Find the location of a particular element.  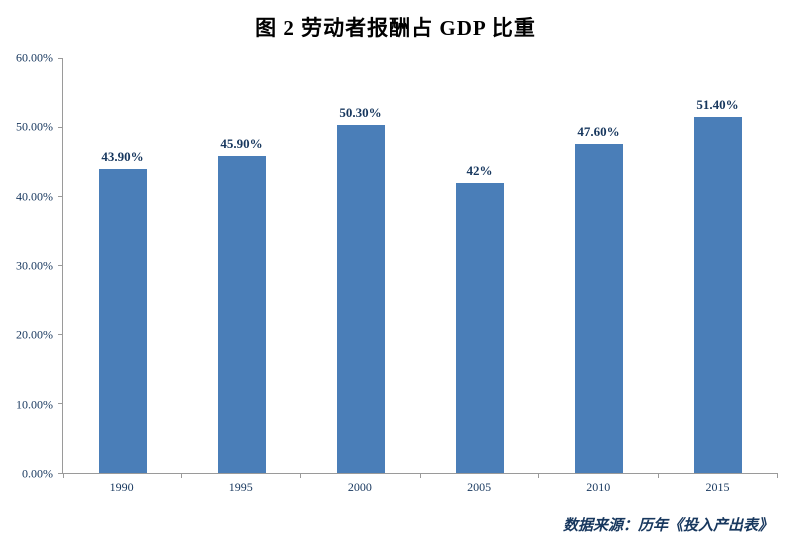

bar-column: 45.90% is located at coordinates (241, 265).